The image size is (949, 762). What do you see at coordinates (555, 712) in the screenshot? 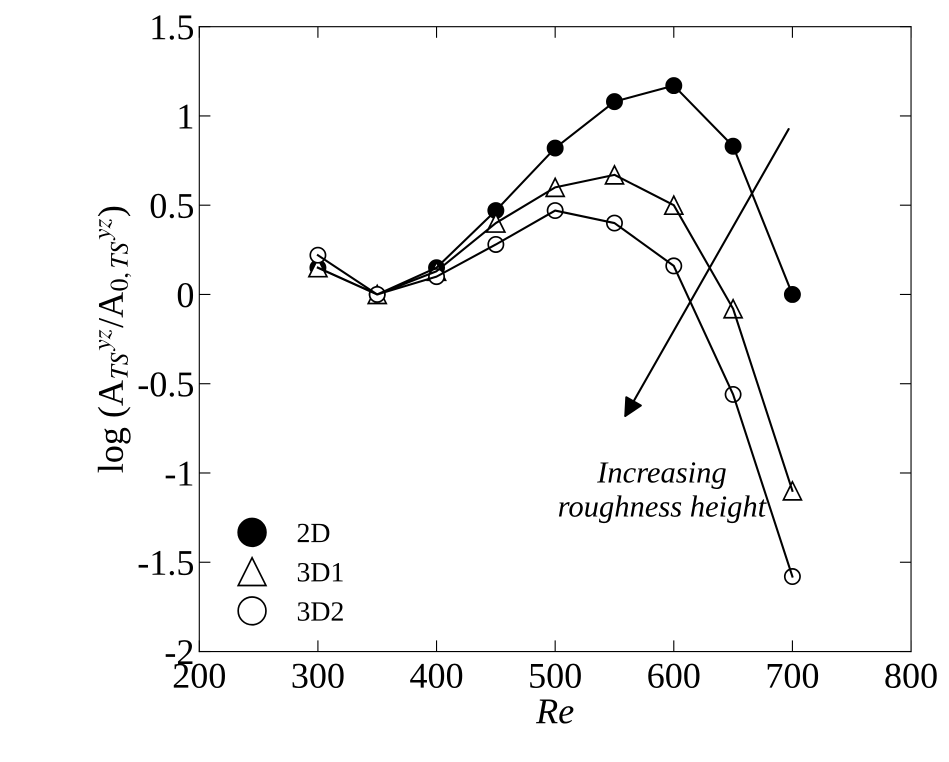
I see `x-axis-title: Re` at bounding box center [555, 712].